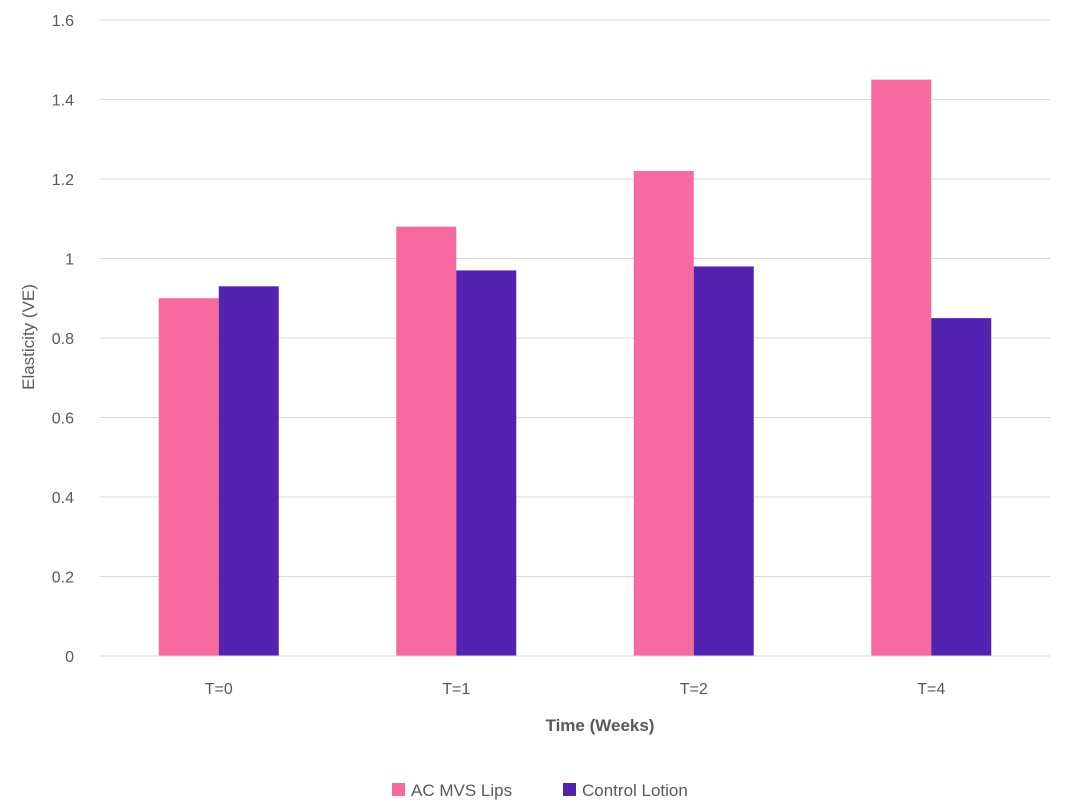 The image size is (1088, 806). What do you see at coordinates (723, 461) in the screenshot?
I see `bar-control-lotion-t2` at bounding box center [723, 461].